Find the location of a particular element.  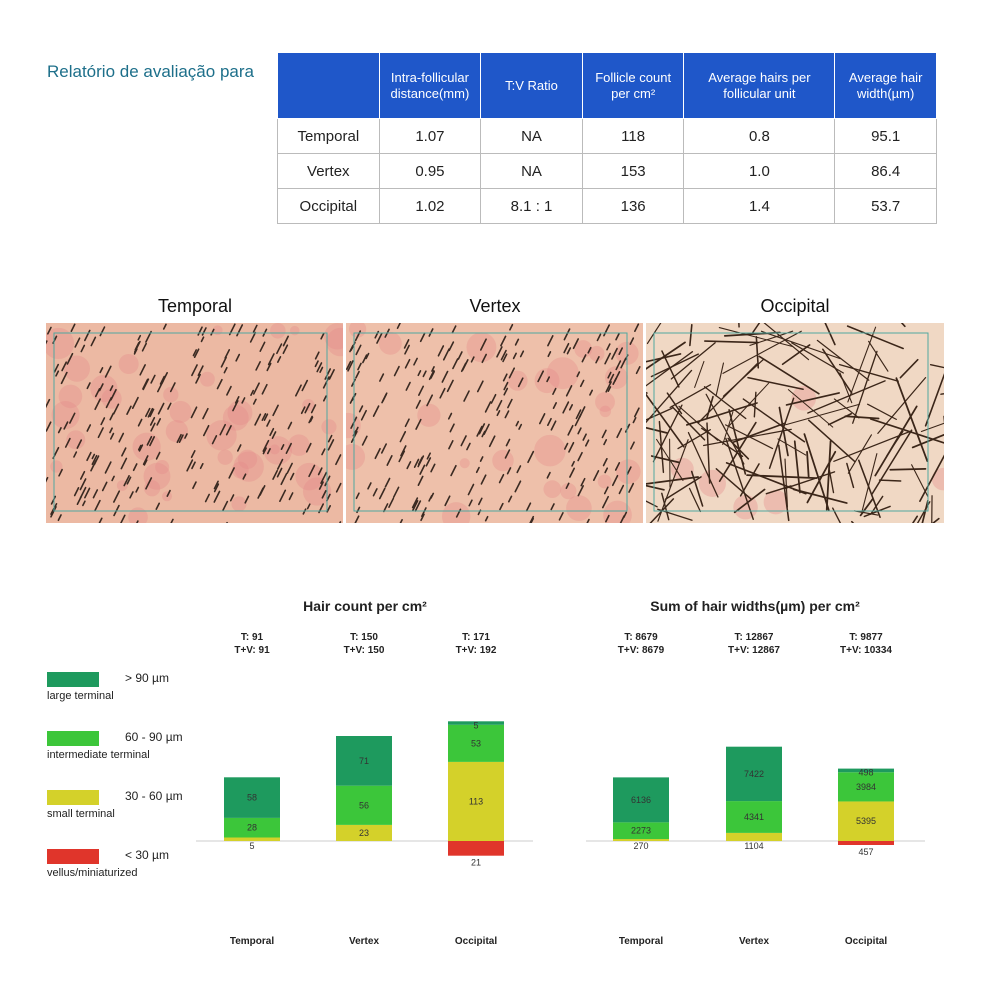

table-cell: Occipital is located at coordinates (328, 206).